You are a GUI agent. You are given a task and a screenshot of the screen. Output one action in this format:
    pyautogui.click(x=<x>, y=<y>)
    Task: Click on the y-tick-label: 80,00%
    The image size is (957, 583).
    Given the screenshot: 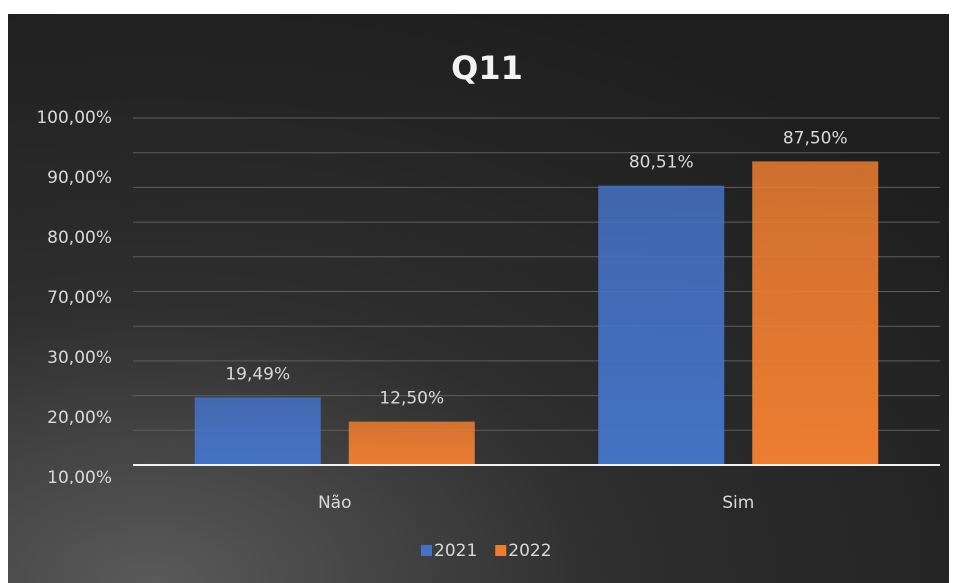 What is the action you would take?
    pyautogui.click(x=79, y=238)
    